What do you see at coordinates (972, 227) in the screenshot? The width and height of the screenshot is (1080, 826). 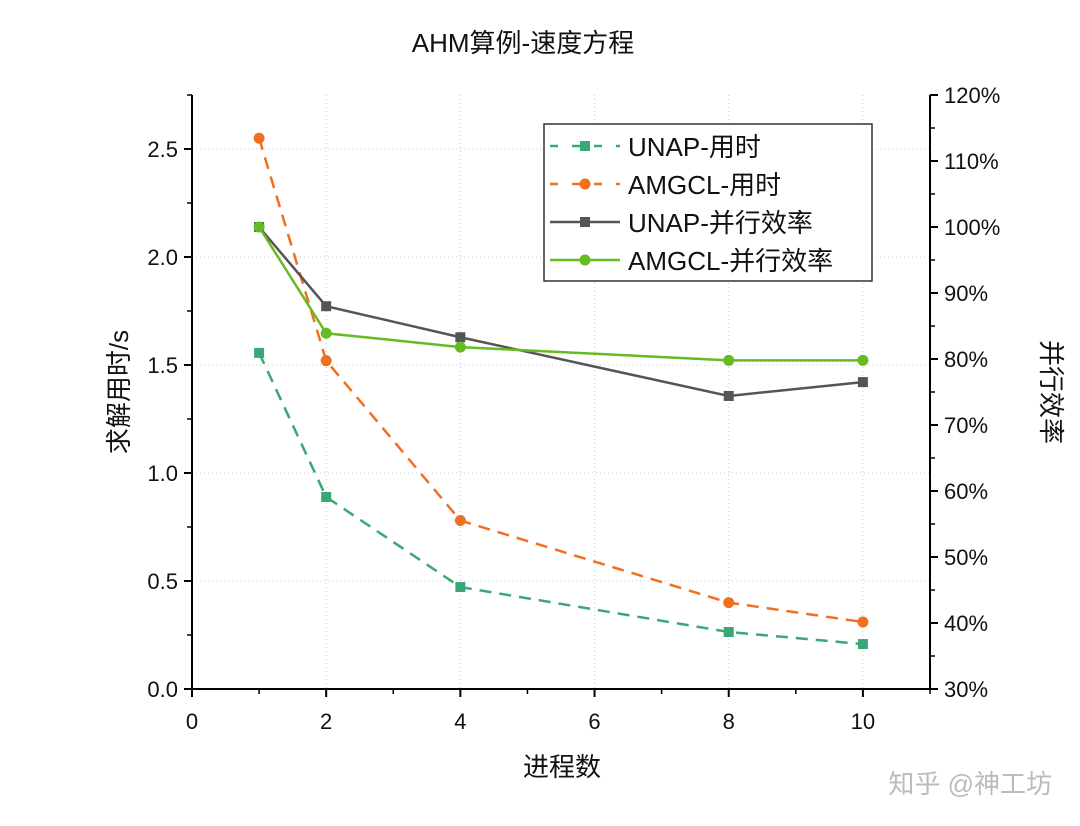 I see `y2-tick-label: 100%` at bounding box center [972, 227].